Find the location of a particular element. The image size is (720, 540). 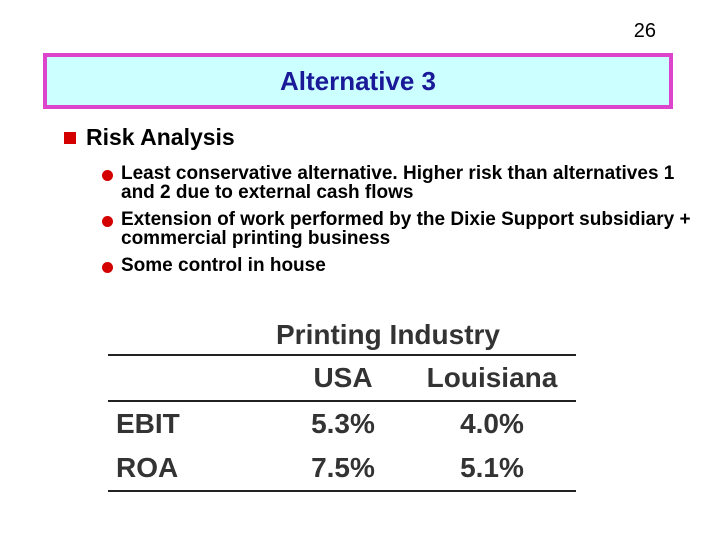

section-heading: Risk Analysis is located at coordinates (149, 137).